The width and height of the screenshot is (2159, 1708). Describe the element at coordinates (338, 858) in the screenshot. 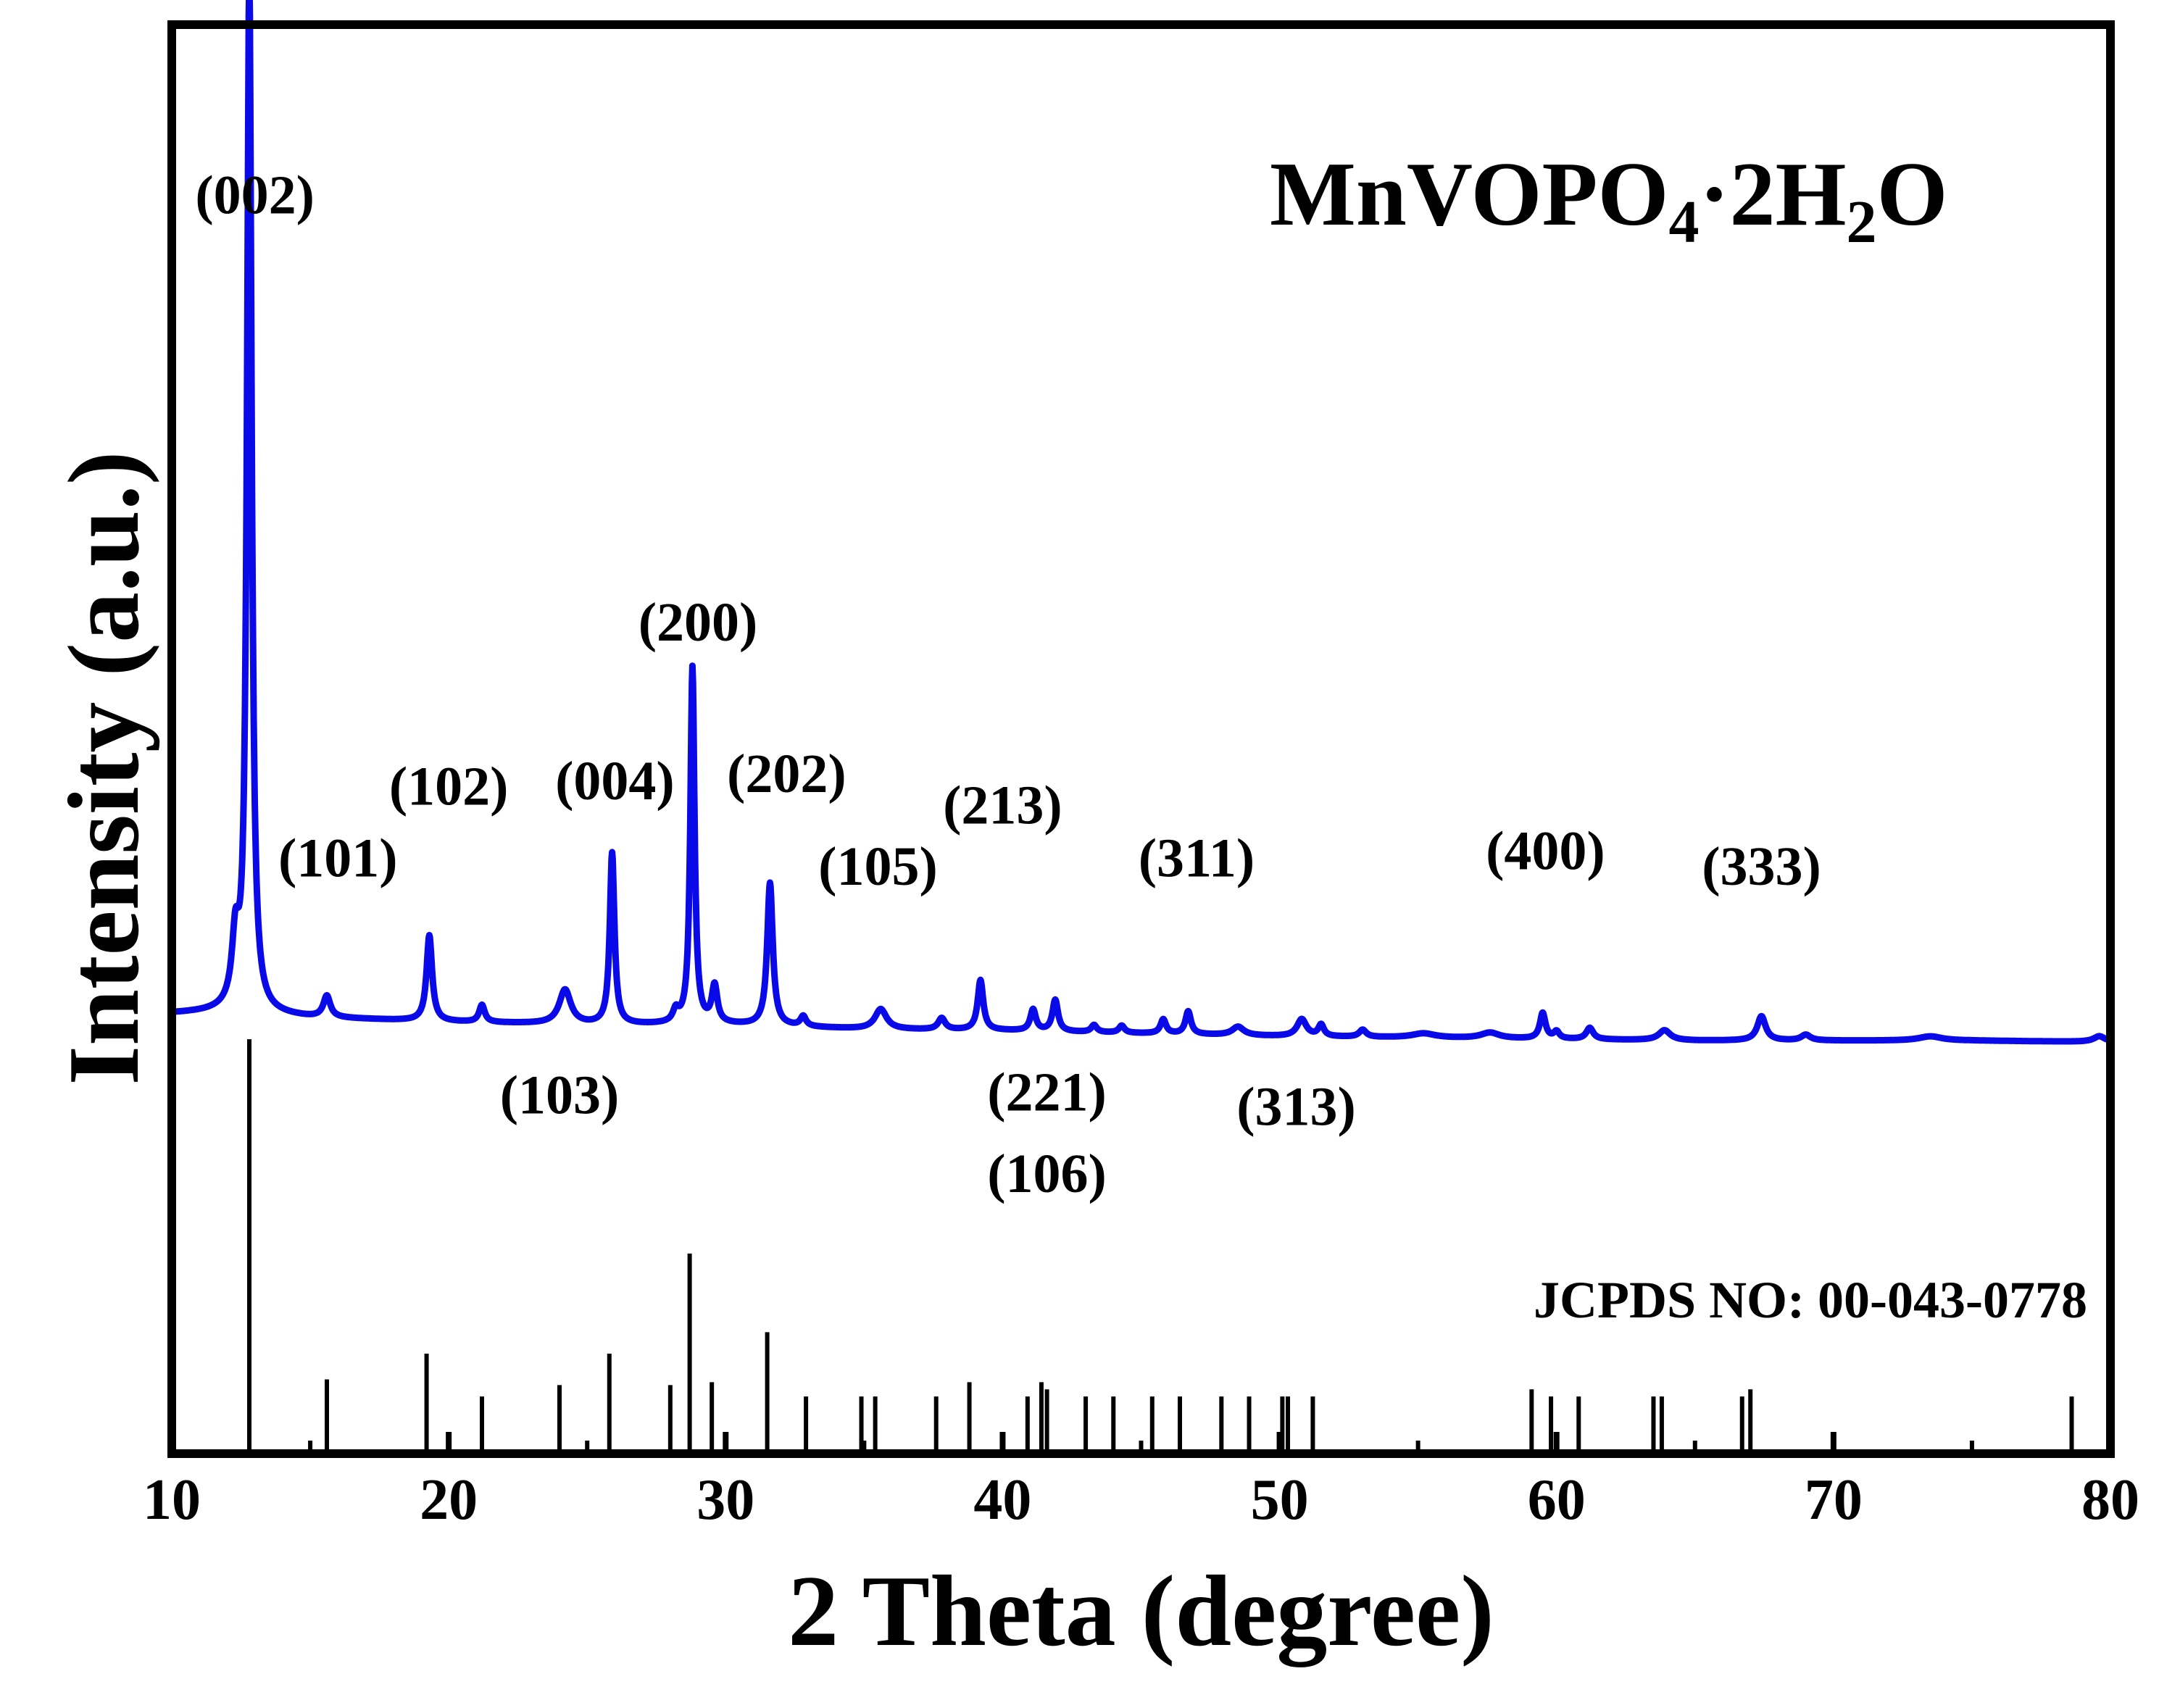

I see `peak-label: (101)` at that location.